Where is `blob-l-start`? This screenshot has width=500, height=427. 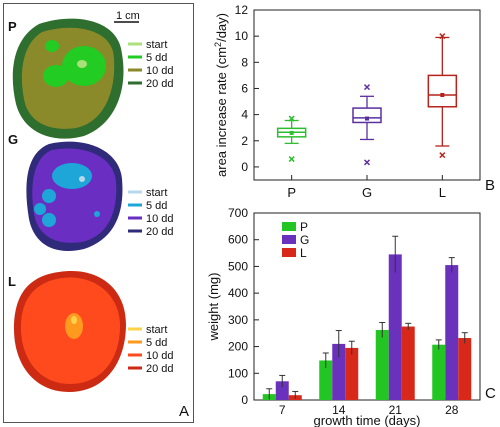
blob-l-start is located at coordinates (74, 320).